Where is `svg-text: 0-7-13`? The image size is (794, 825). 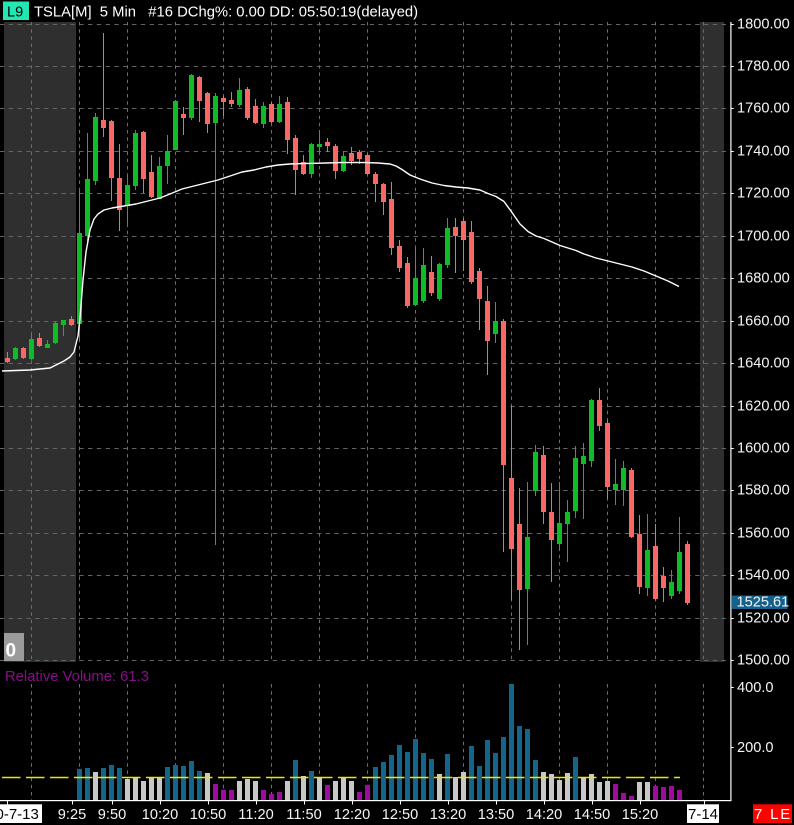
svg-text: 0-7-13 is located at coordinates (19, 814).